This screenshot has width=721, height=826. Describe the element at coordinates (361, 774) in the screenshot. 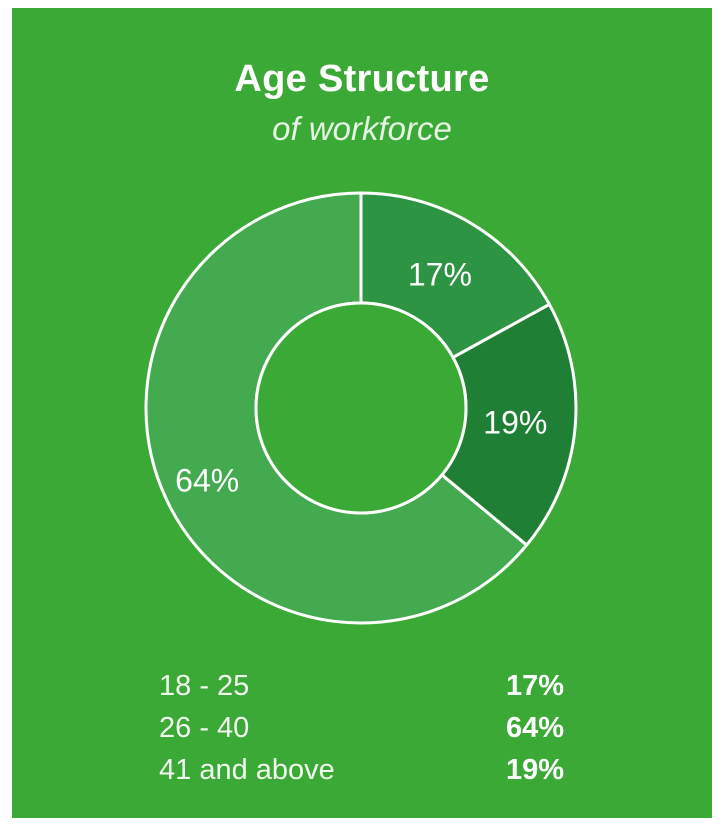

I see `legend-row-3: 41 and above 19%` at that location.